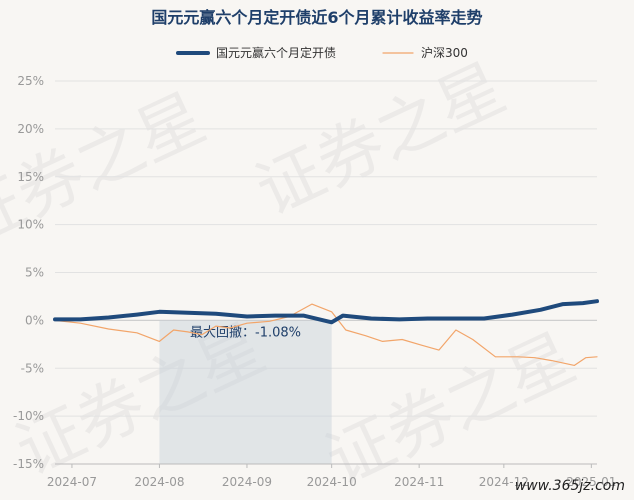  What do you see at coordinates (245, 392) in the screenshot?
I see `drawdown-region` at bounding box center [245, 392].